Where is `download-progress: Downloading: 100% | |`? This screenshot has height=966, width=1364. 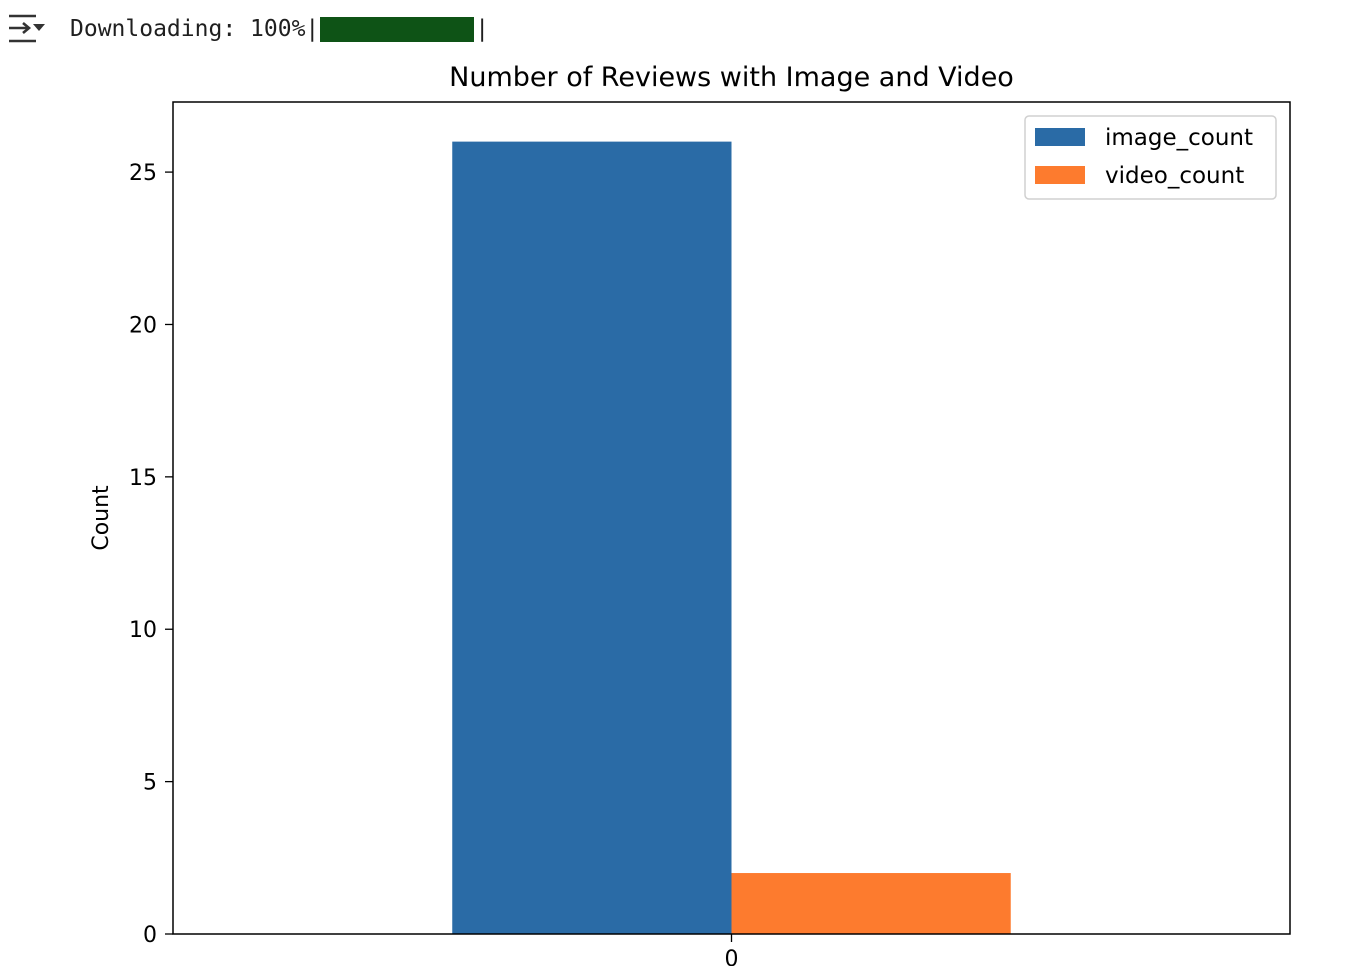 download-progress: Downloading: 100% | | is located at coordinates (279, 29).